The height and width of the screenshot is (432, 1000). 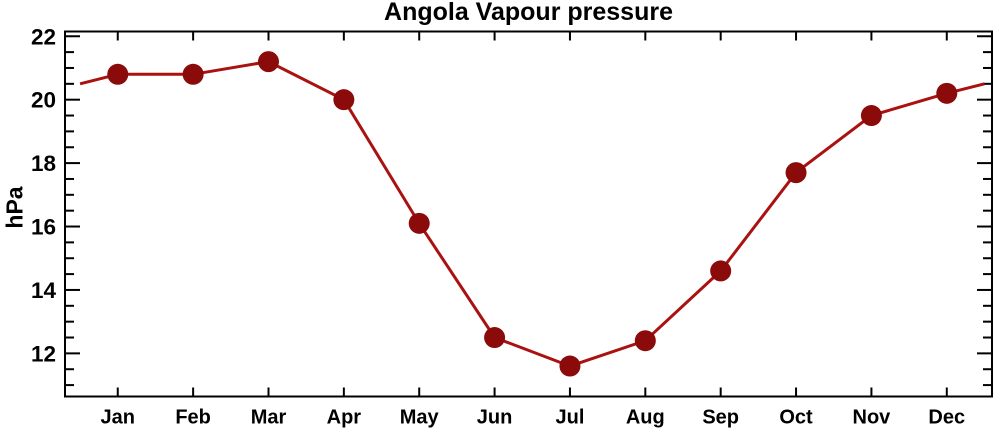 What do you see at coordinates (44, 290) in the screenshot?
I see `y-tick-label: 14` at bounding box center [44, 290].